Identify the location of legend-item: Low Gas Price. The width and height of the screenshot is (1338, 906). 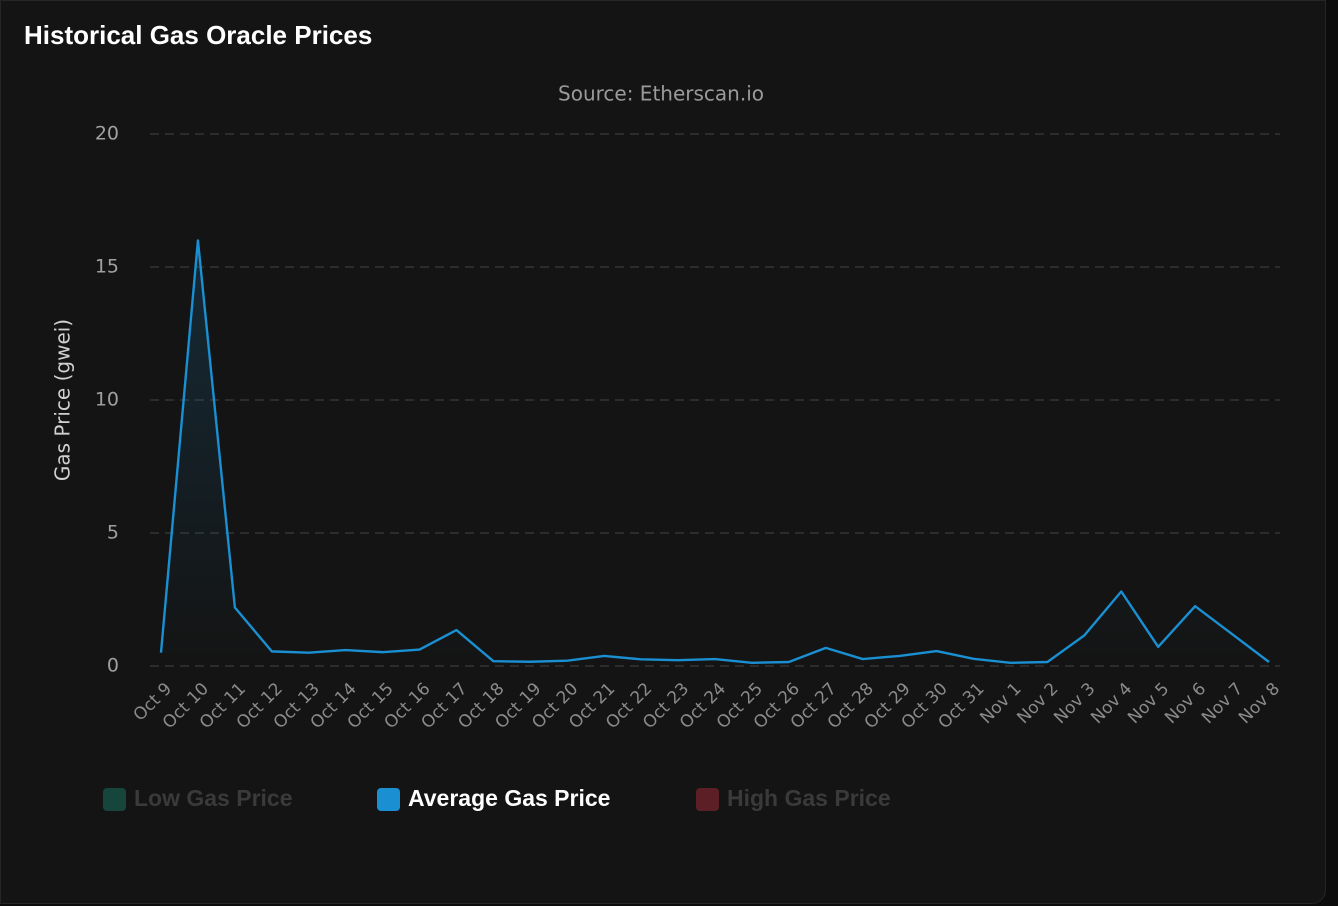
(198, 798).